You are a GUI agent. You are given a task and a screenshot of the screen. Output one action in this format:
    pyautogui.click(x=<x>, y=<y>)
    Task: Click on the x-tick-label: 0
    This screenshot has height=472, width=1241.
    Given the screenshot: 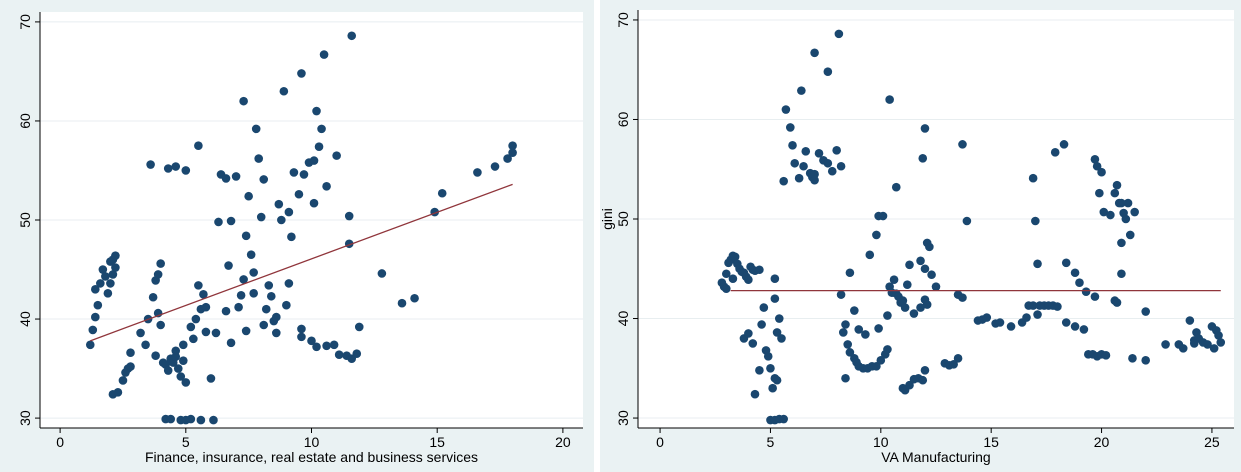 What is the action you would take?
    pyautogui.click(x=660, y=442)
    